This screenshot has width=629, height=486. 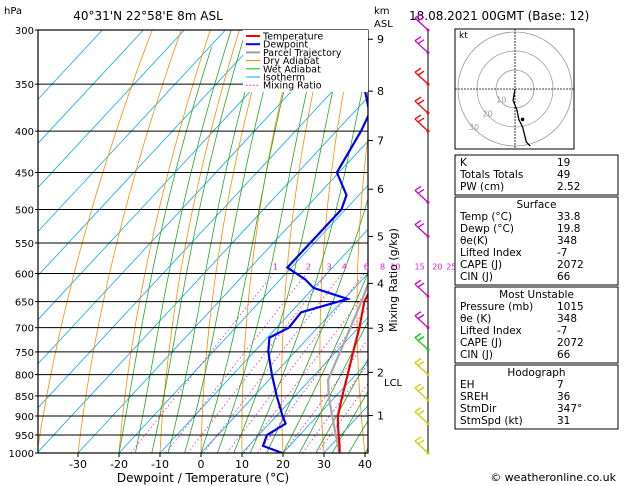 What do you see at coordinates (119, 464) in the screenshot?
I see `temperature-tick-label: -20` at bounding box center [119, 464].